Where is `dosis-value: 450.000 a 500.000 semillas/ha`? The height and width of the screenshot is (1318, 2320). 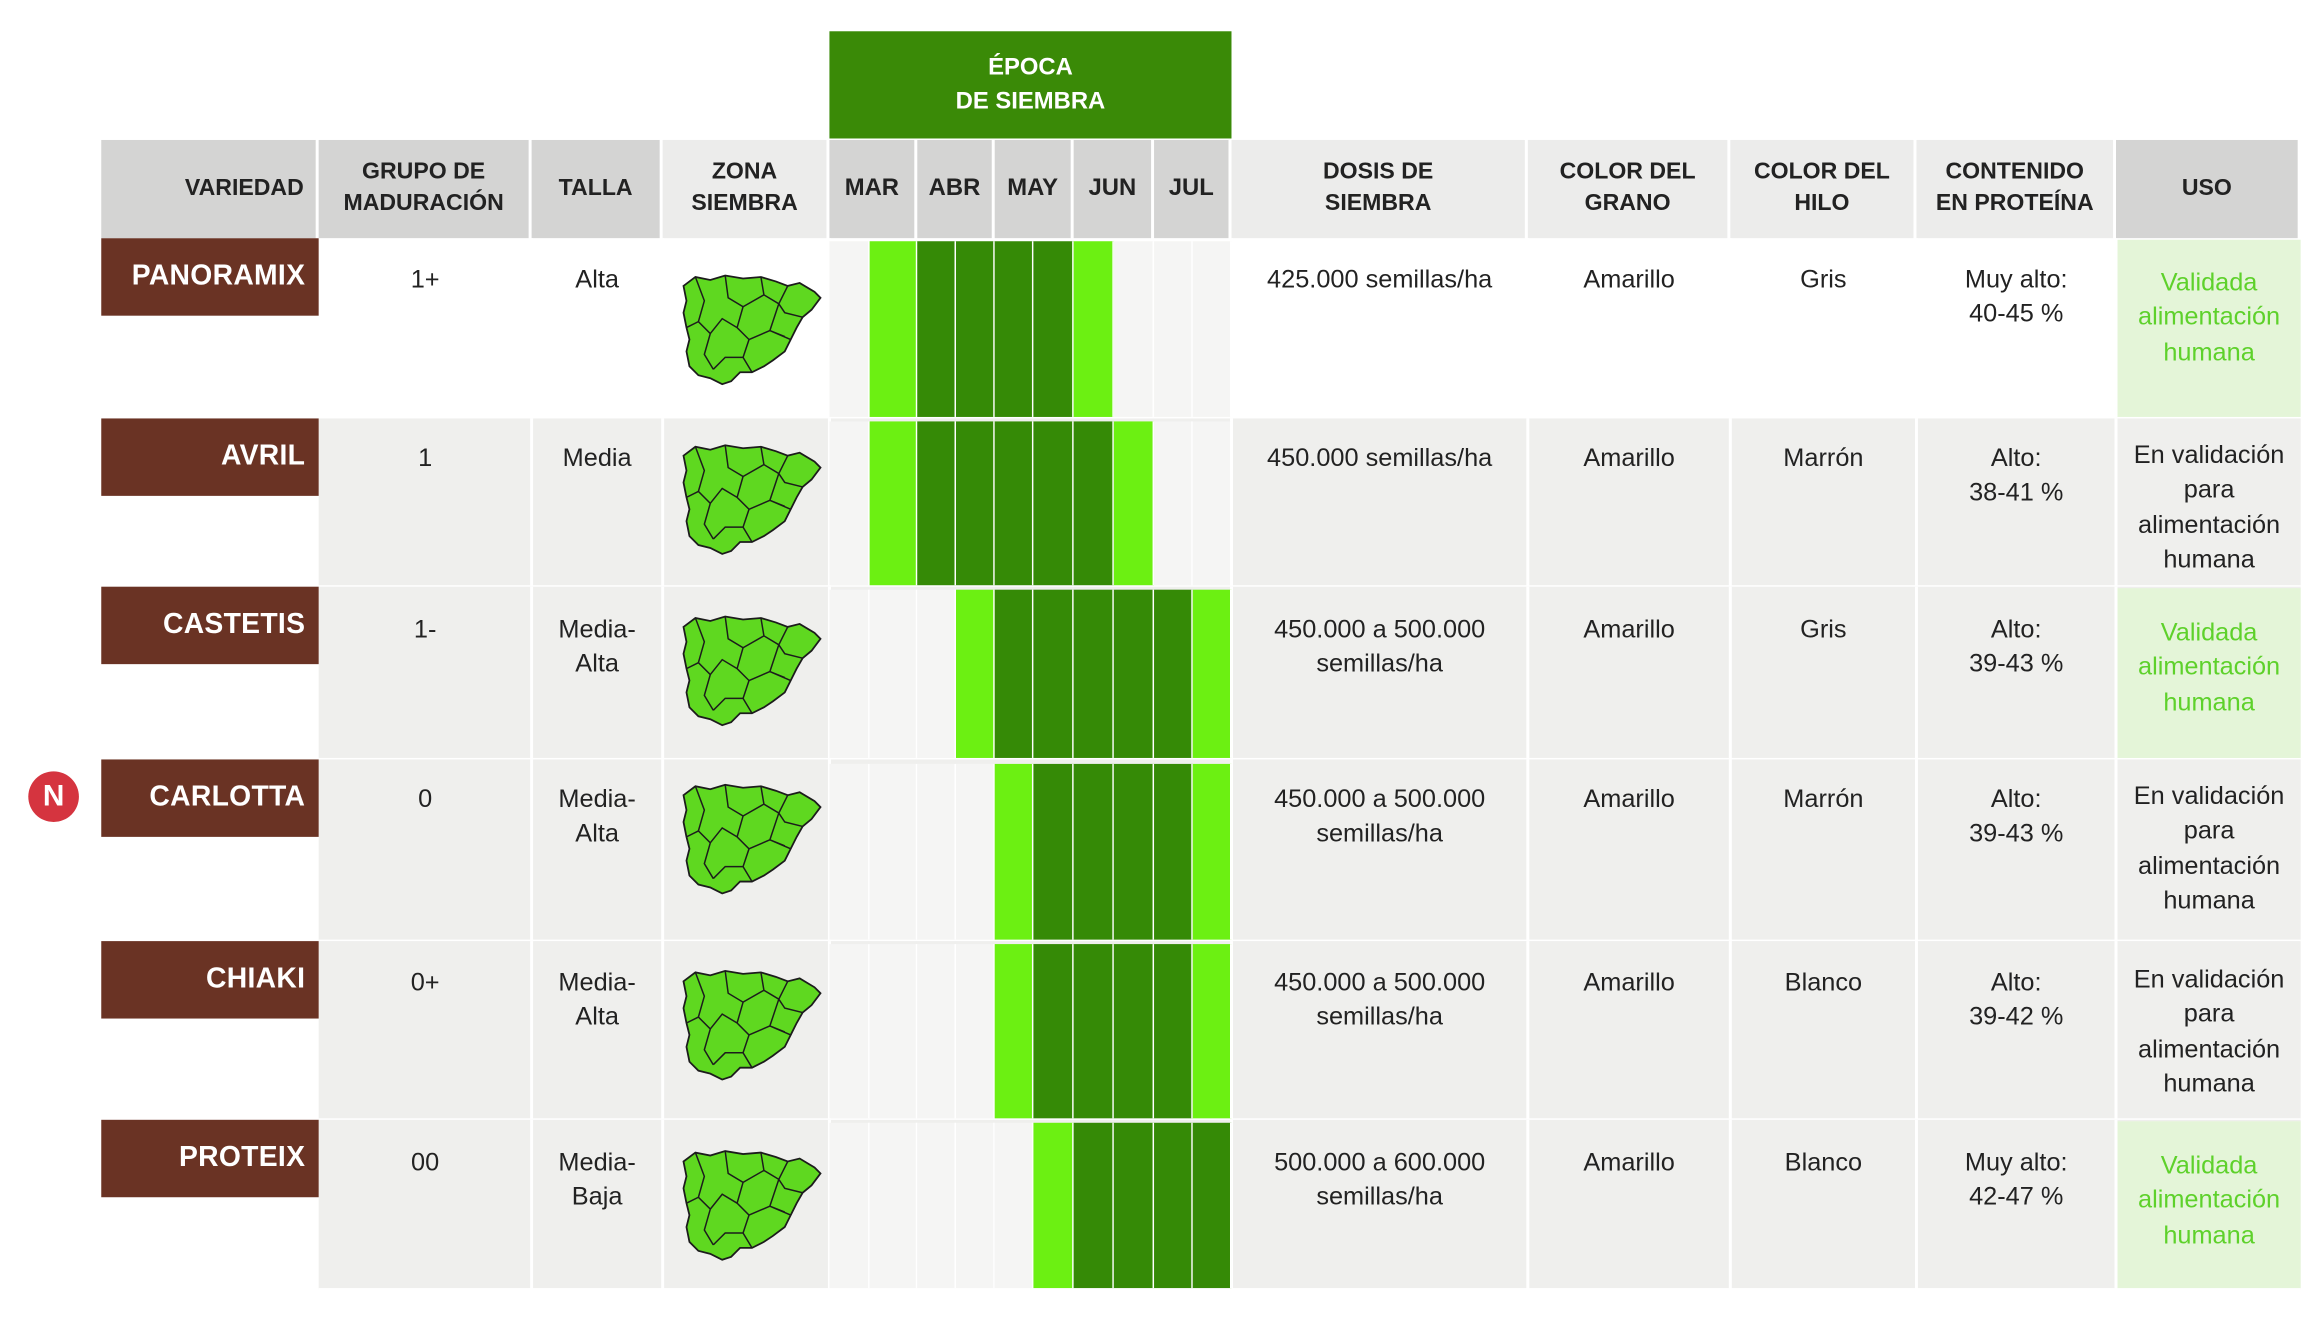
dosis-value: 450.000 a 500.000 semillas/ha is located at coordinates (1380, 646).